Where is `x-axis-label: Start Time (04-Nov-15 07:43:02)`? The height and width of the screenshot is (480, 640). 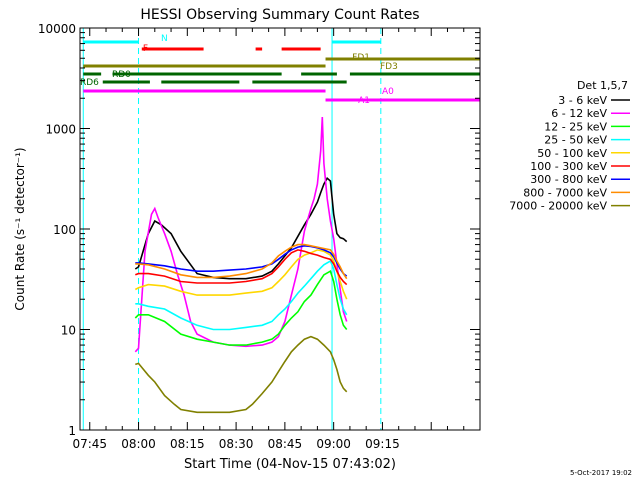 x-axis-label: Start Time (04-Nov-15 07:43:02) is located at coordinates (290, 464).